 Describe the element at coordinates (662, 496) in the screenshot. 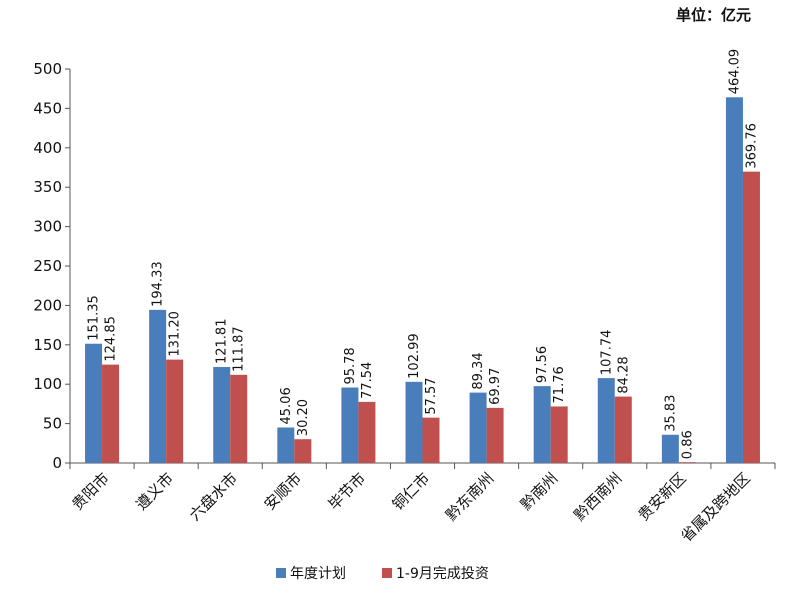

I see `x-category-label: 贵安新区` at that location.